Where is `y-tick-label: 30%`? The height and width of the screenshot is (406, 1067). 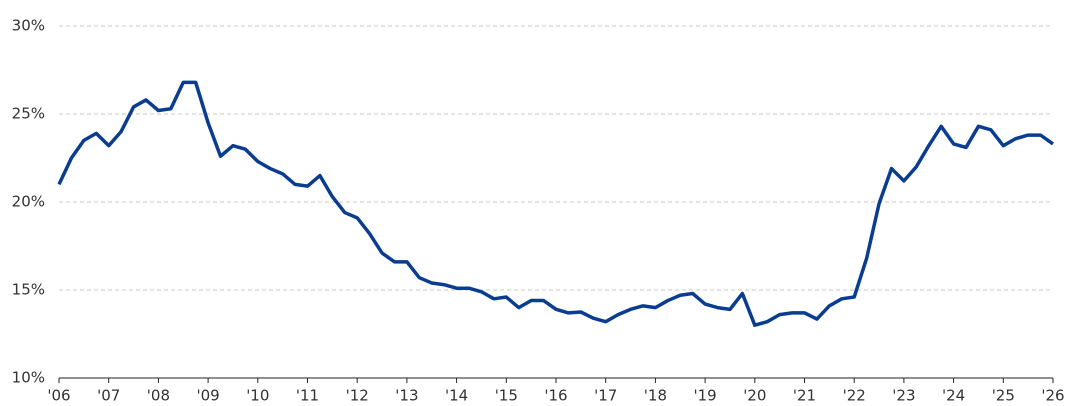
y-tick-label: 30% is located at coordinates (28, 26).